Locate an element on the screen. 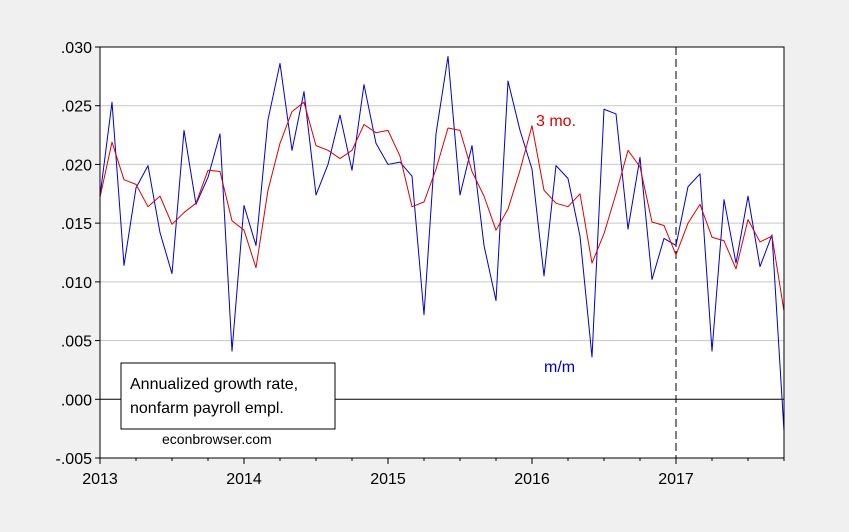 The width and height of the screenshot is (849, 532). series-label-3mo: 3 mo. is located at coordinates (556, 121).